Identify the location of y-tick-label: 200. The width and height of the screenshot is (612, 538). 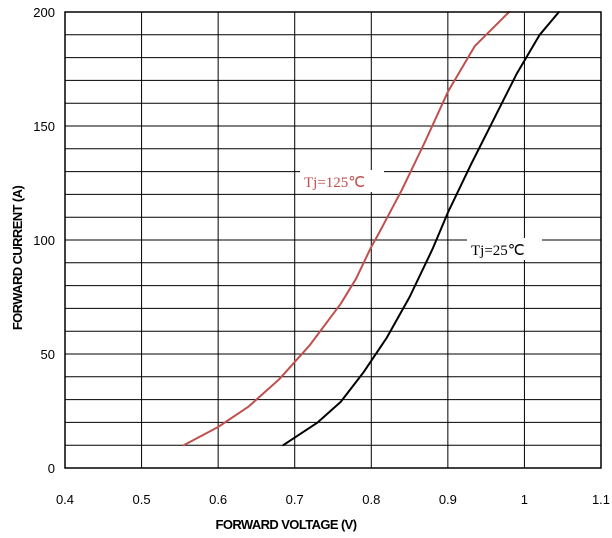
(44, 12).